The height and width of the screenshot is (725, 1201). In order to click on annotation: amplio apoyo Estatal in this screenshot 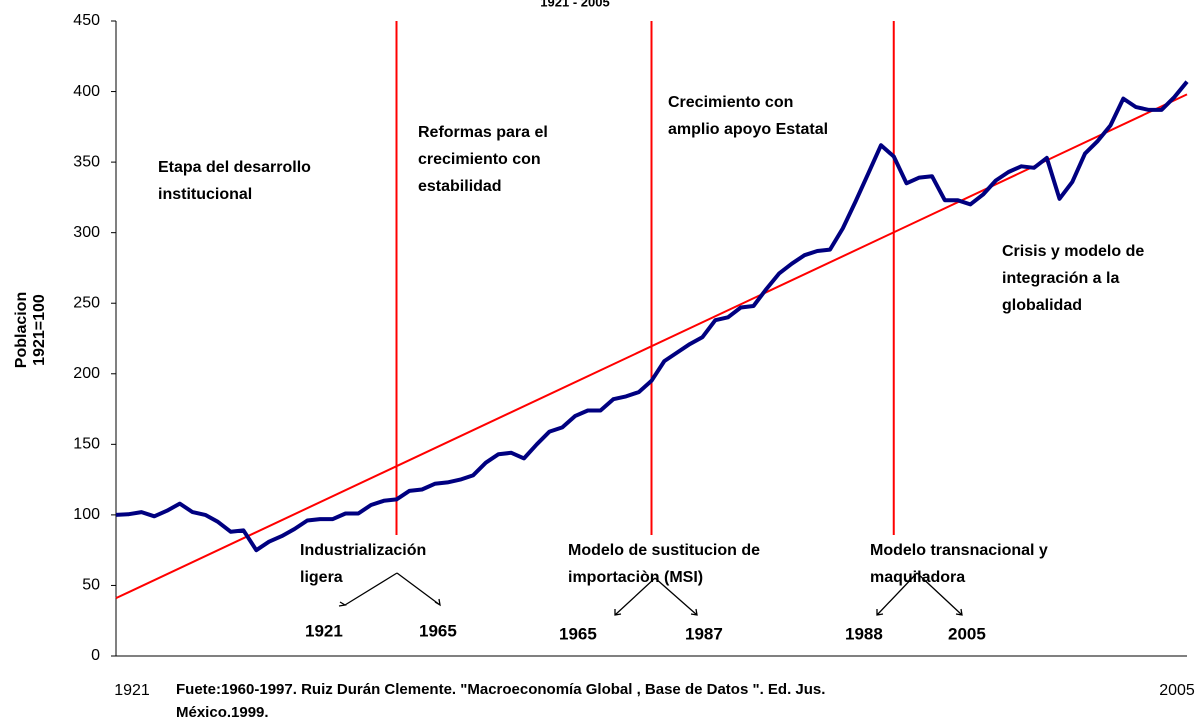, I will do `click(748, 129)`.